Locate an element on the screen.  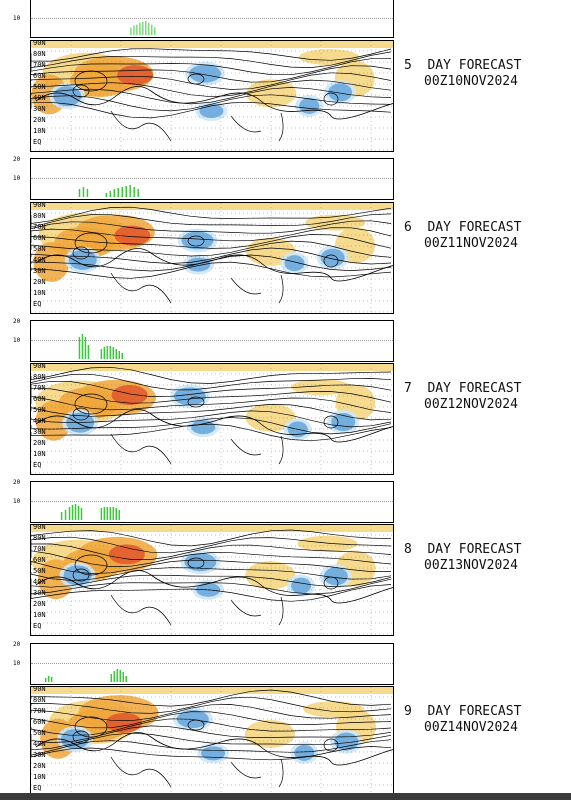
top-partial-histogram: 10 is located at coordinates (203, 19).